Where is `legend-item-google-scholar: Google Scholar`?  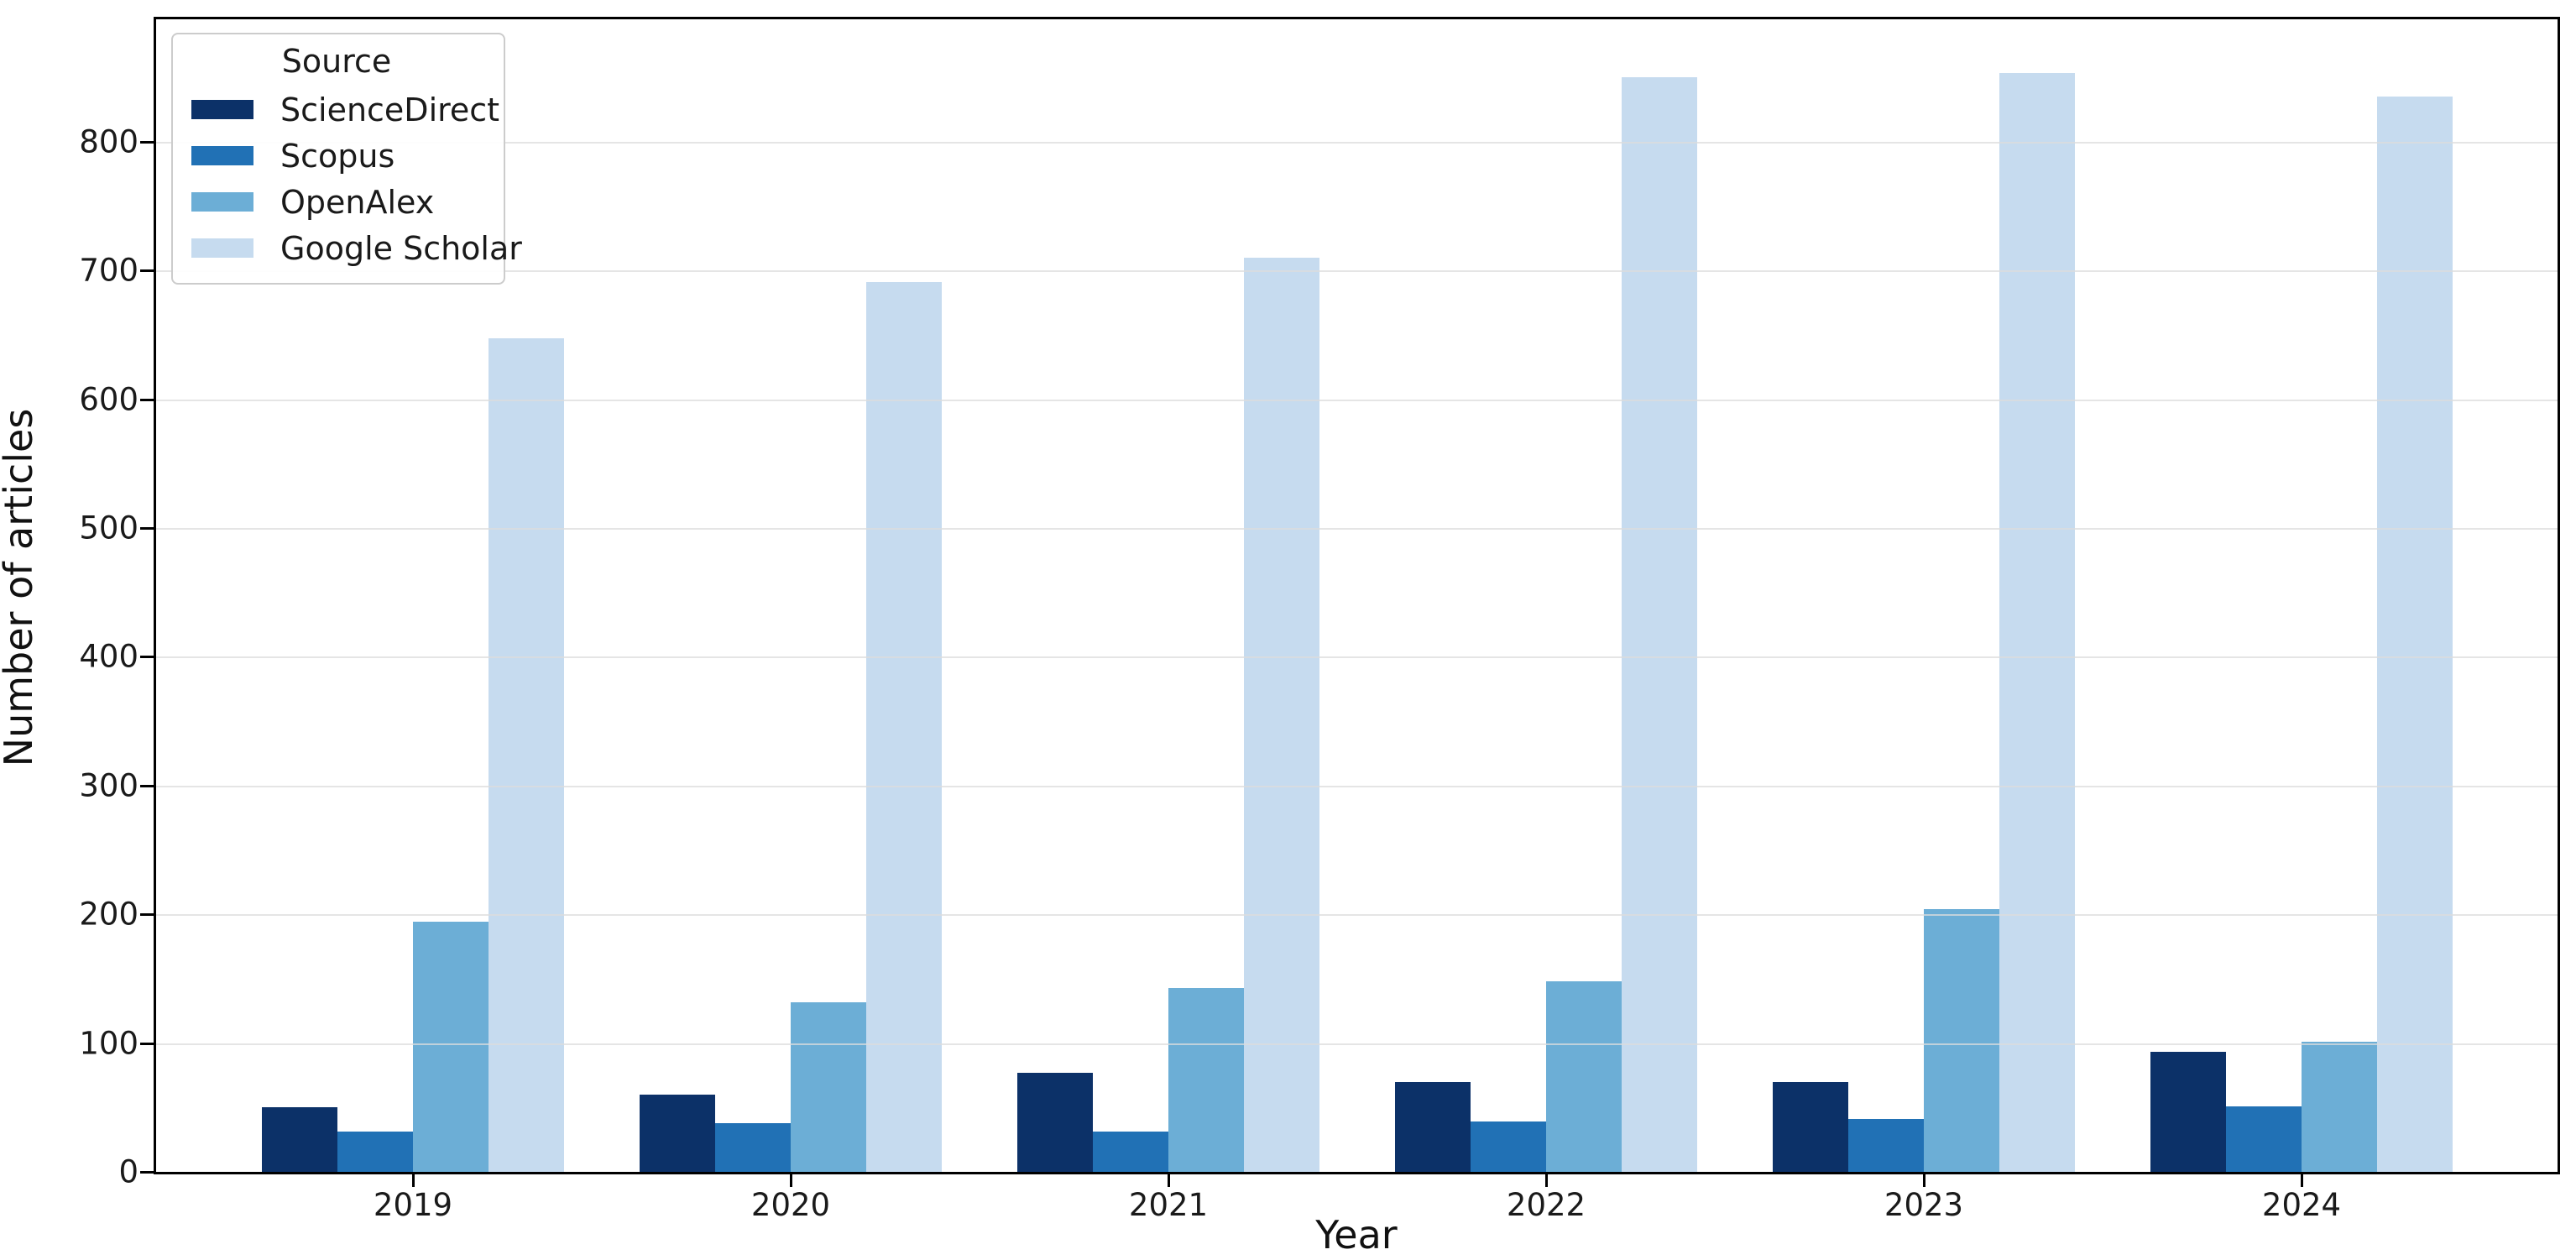 legend-item-google-scholar: Google Scholar is located at coordinates (351, 248).